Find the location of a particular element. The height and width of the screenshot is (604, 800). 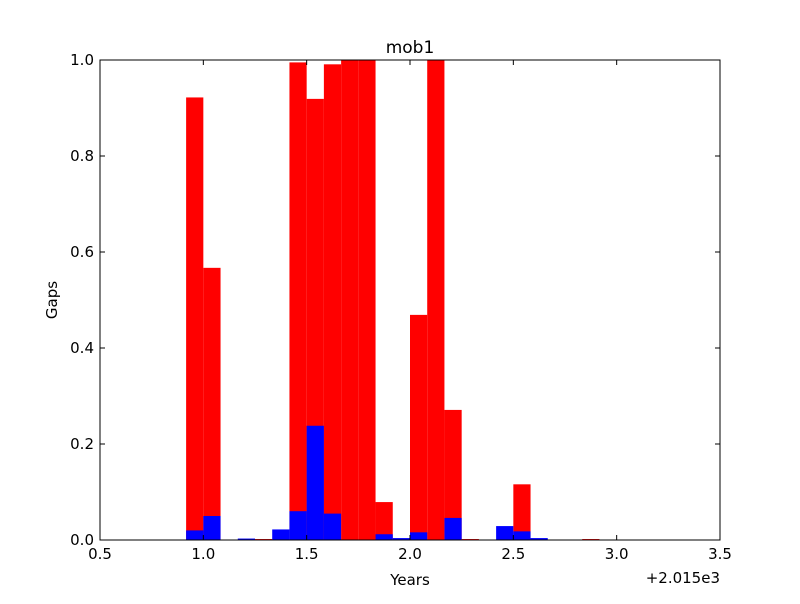

y-axis-label: Gaps is located at coordinates (52, 300).